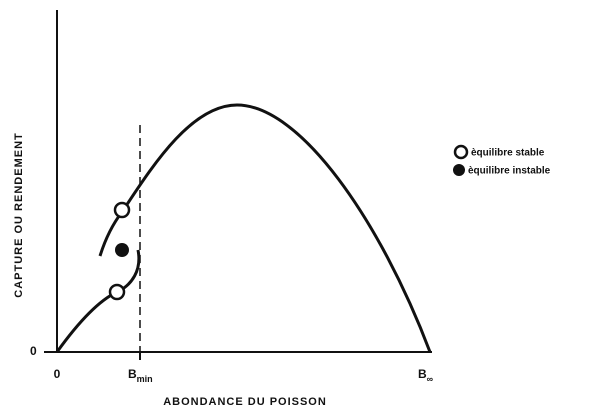 The image size is (600, 418). Describe the element at coordinates (19, 214) in the screenshot. I see `y-axis-label: CAPTURE OU RENDEMENT` at that location.